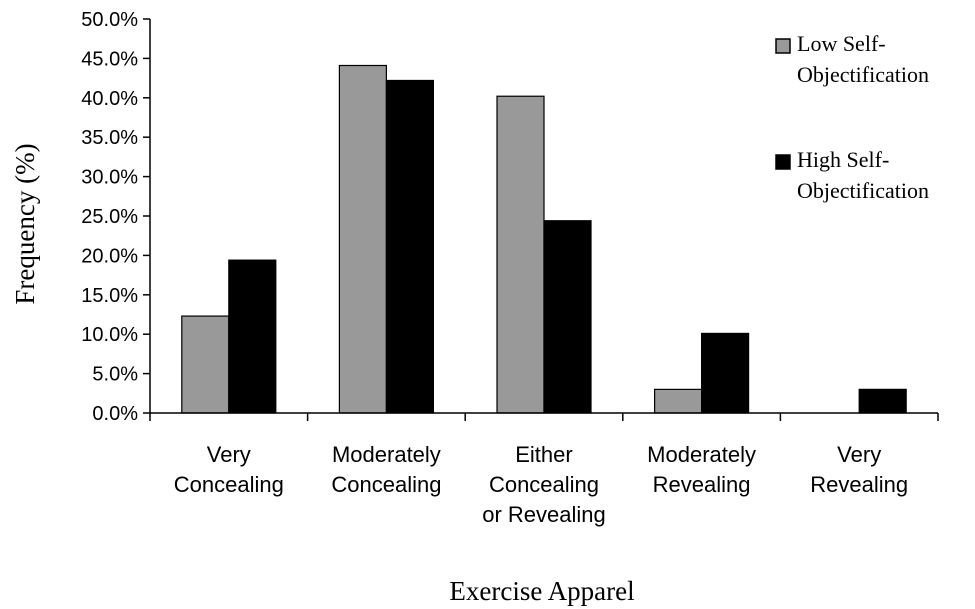  What do you see at coordinates (109, 20) in the screenshot?
I see `y-tick-label: 50.0%` at bounding box center [109, 20].